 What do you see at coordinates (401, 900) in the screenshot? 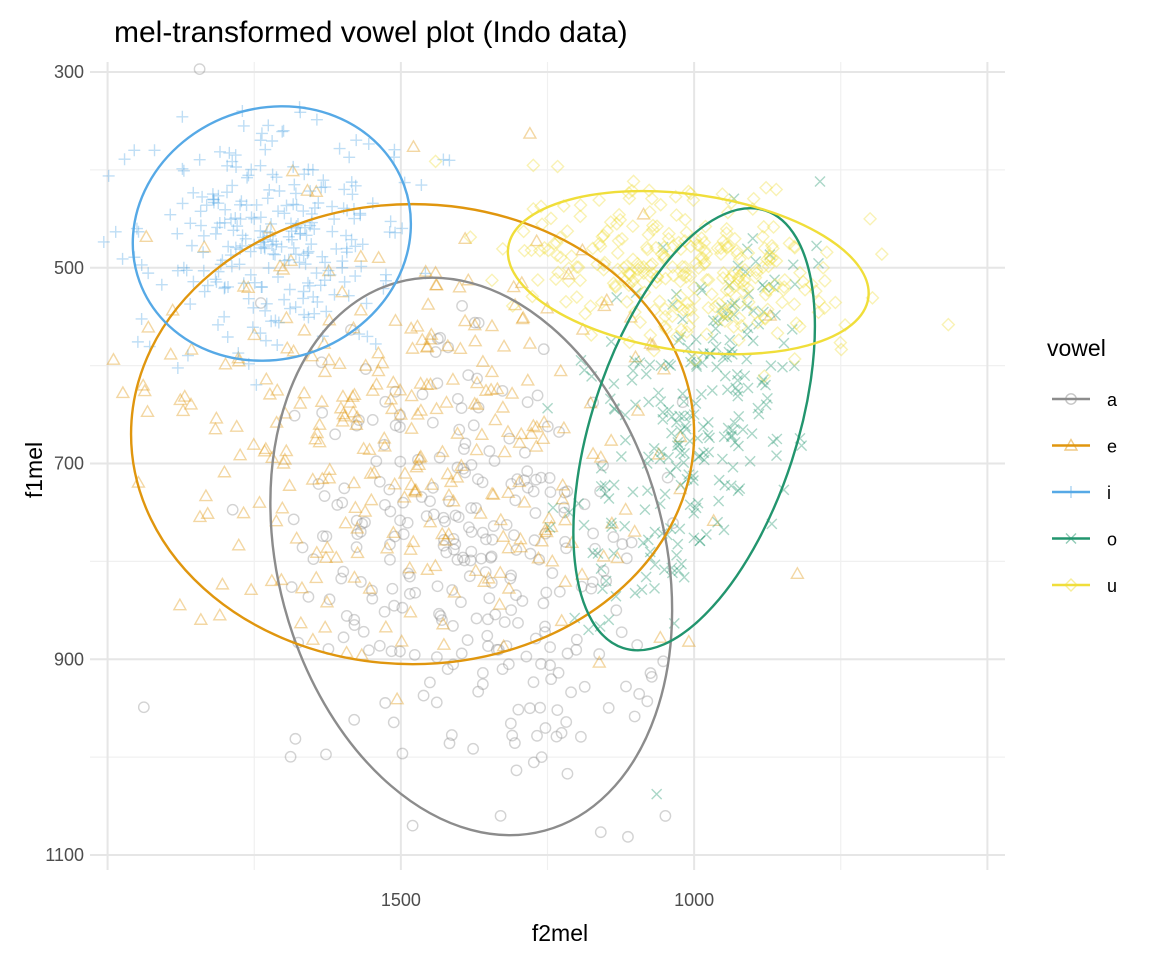
I see `x-tick-label: 1500` at bounding box center [401, 900].